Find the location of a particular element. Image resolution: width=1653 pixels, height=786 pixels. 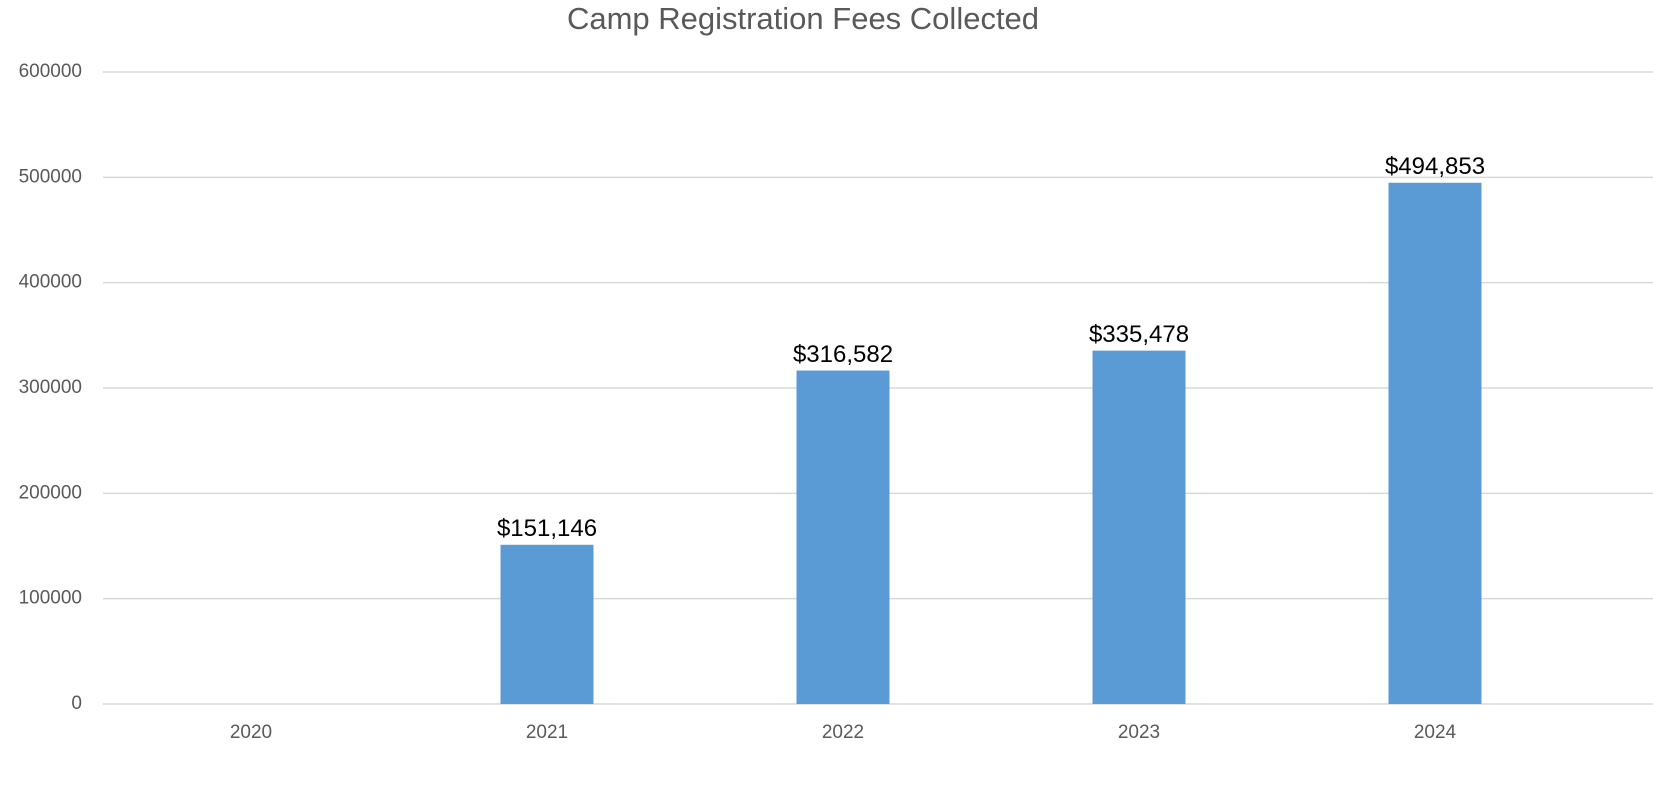

y-tick-label: 600000 is located at coordinates (50, 71).